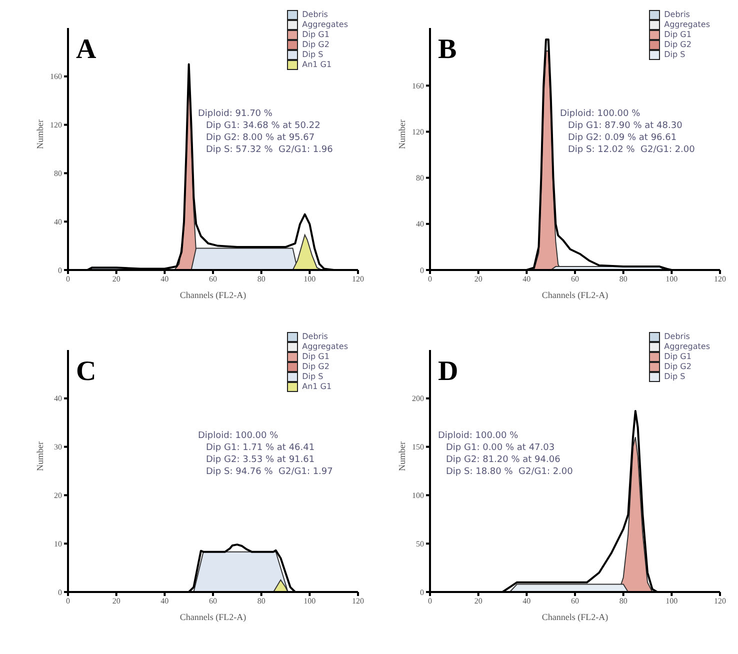 The height and width of the screenshot is (654, 738). What do you see at coordinates (58, 543) in the screenshot?
I see `y-tick-label: 10` at bounding box center [58, 543].